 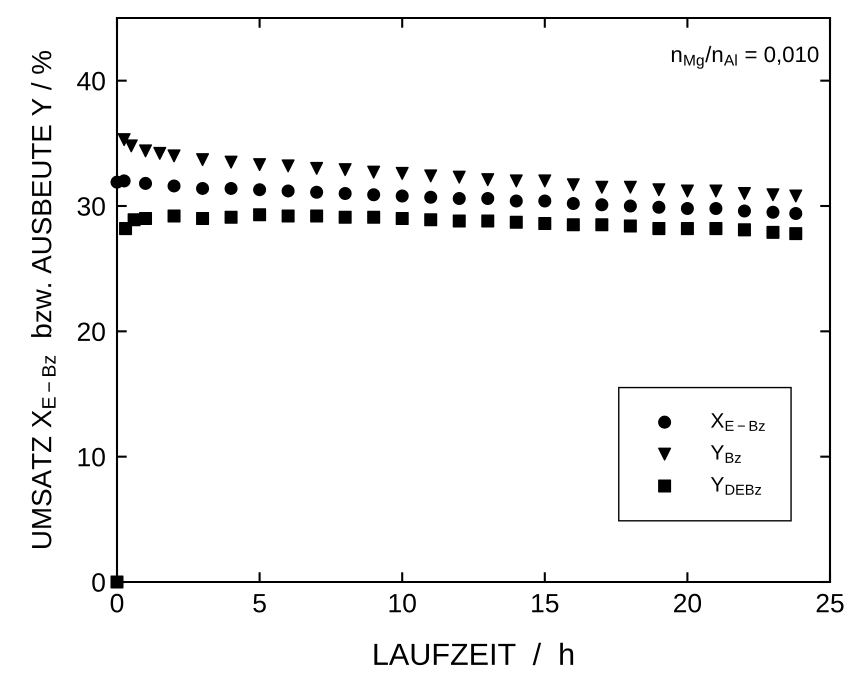 I want to click on x-tick-label: 25, so click(x=830, y=603).